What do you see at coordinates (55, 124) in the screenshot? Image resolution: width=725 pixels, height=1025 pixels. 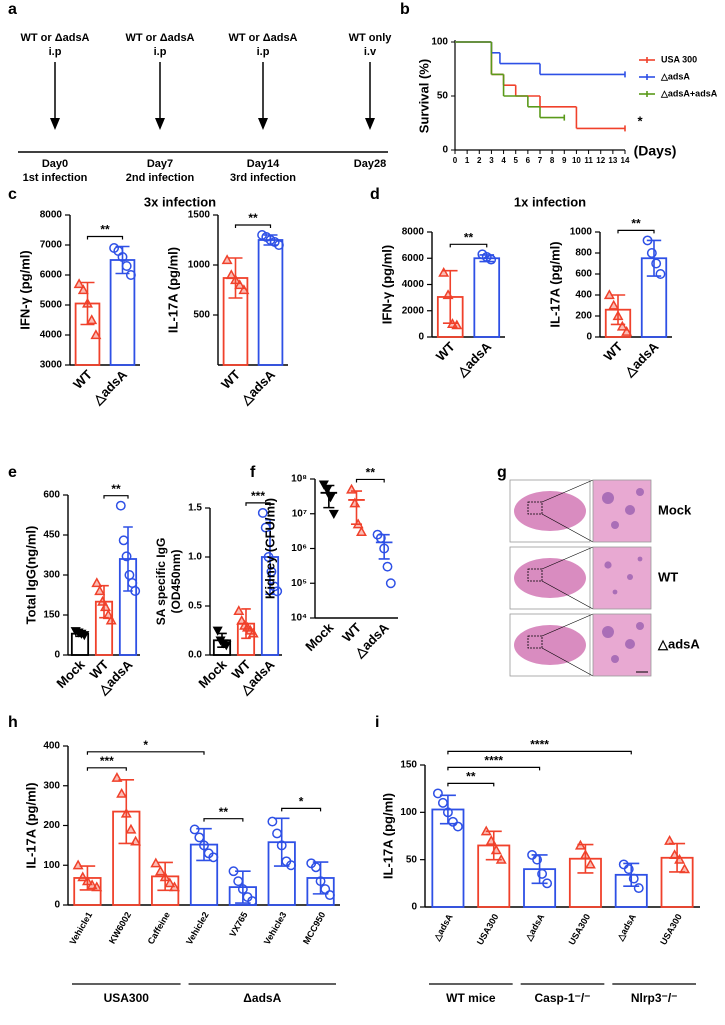 I see `arrow-head` at bounding box center [55, 124].